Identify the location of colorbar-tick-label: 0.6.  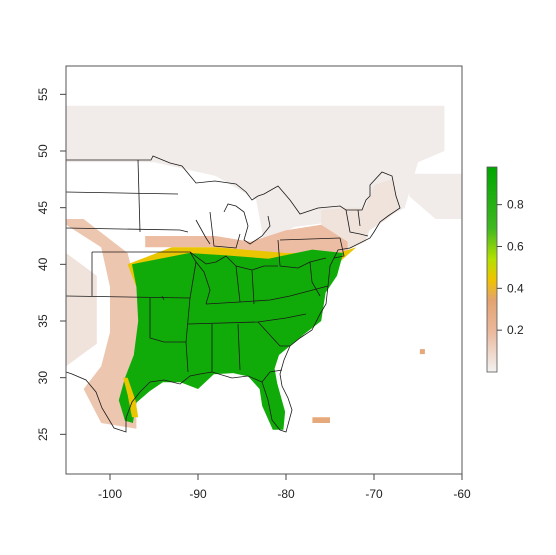
(515, 246).